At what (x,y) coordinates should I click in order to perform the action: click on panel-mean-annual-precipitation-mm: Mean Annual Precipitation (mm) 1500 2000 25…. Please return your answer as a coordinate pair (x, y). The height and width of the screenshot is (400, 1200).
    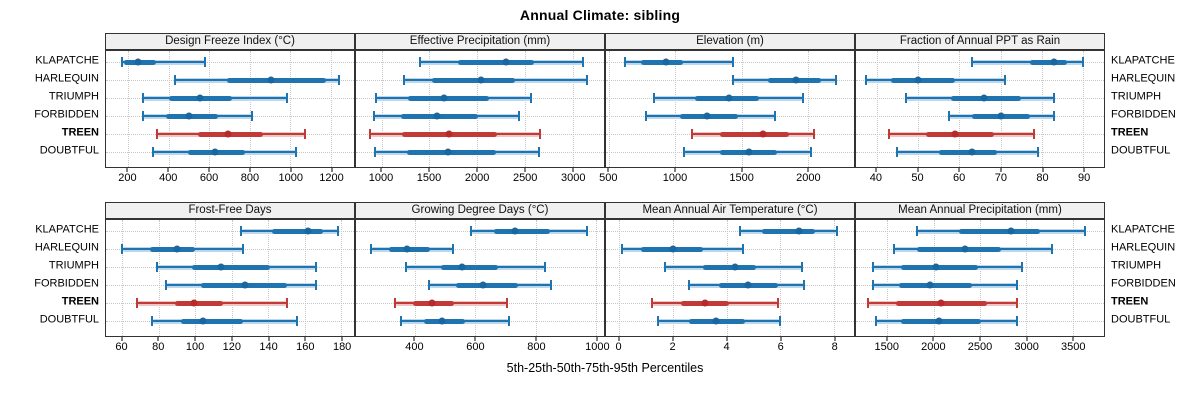
    Looking at the image, I should click on (980, 280).